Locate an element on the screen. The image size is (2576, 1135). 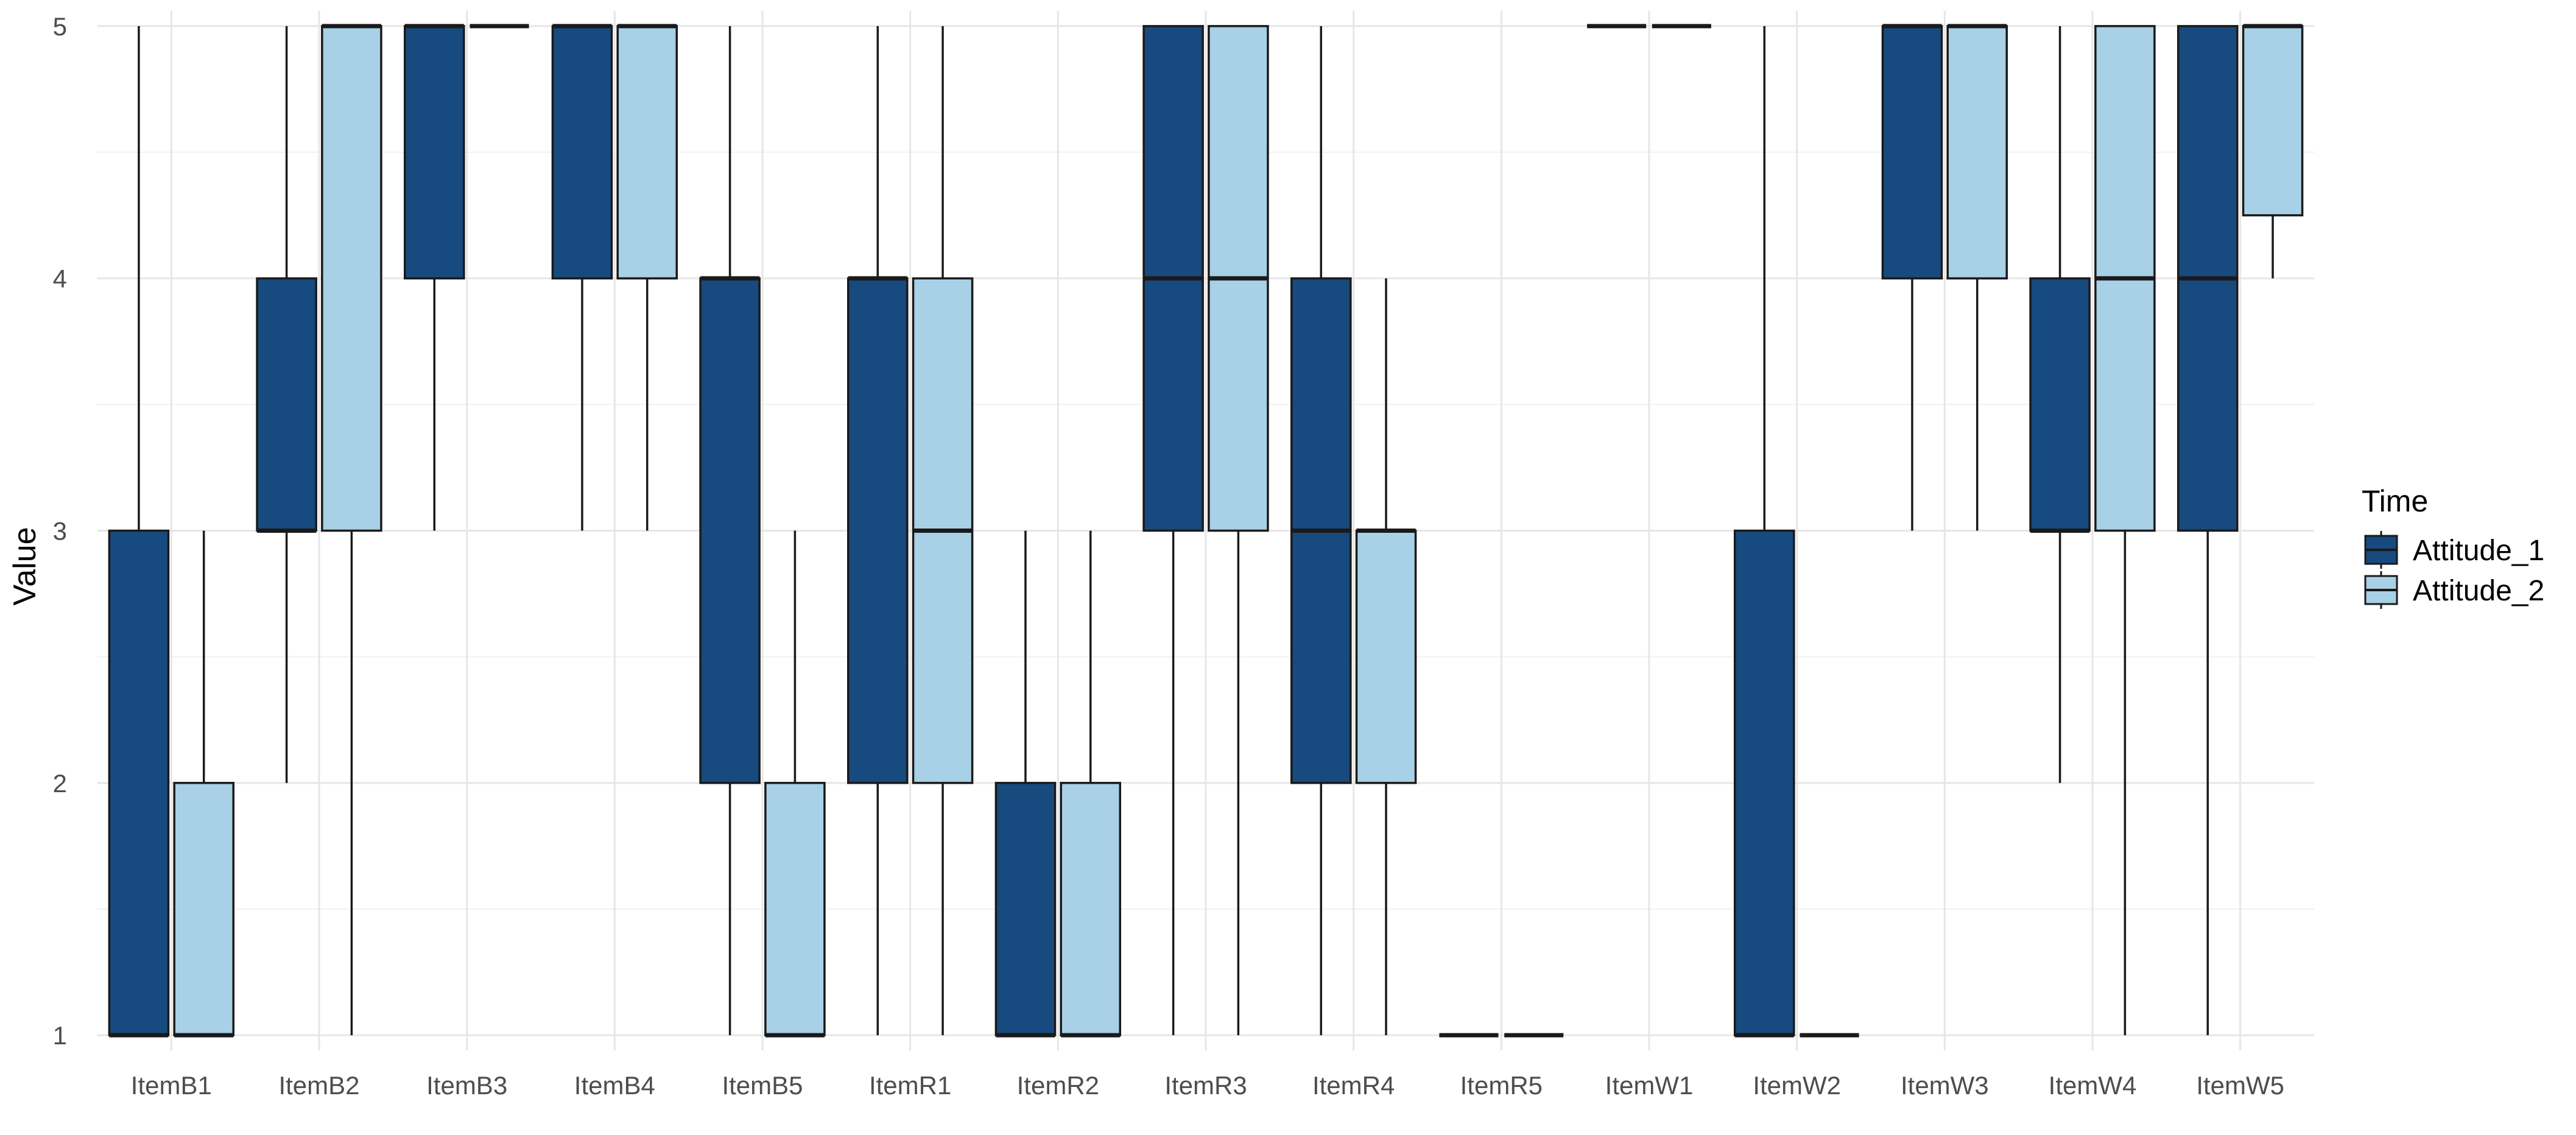
x-tick-label: ItemW5 is located at coordinates (2240, 1085).